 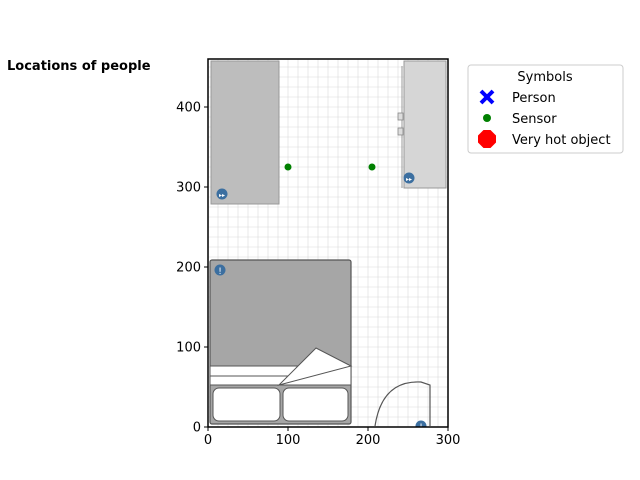 What do you see at coordinates (246, 404) in the screenshot?
I see `pillow-left` at bounding box center [246, 404].